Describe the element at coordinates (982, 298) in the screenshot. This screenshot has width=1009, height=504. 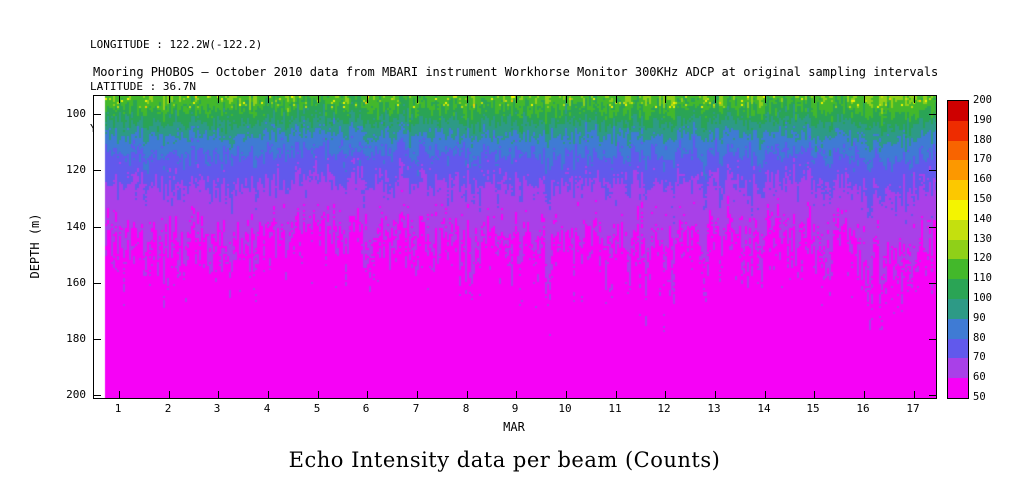
I see `colorbar-tick-label: 100` at that location.